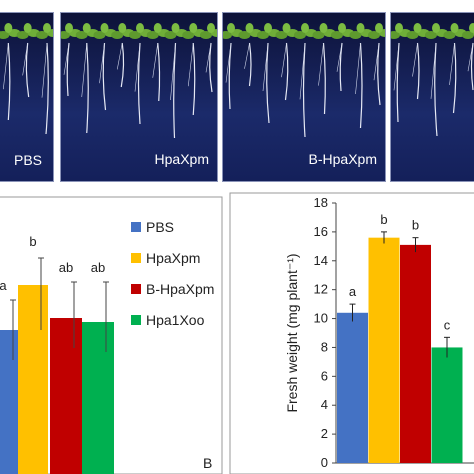 Image resolution: width=474 pixels, height=474 pixels. I want to click on significance-label: ab, so click(66, 267).